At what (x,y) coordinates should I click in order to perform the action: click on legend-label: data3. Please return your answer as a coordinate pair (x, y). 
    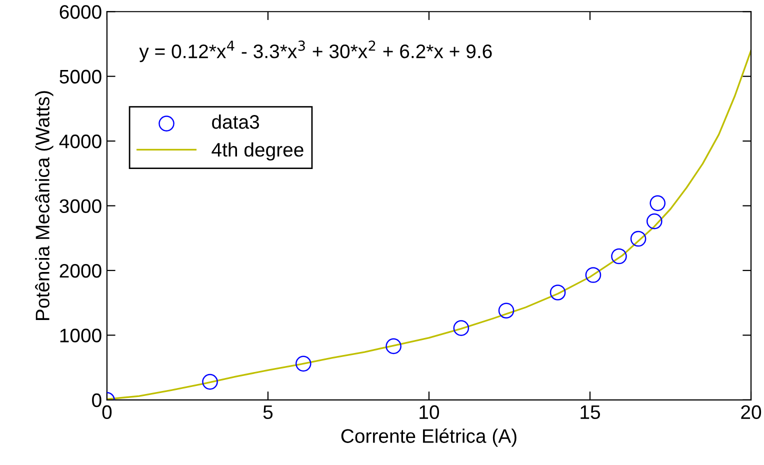
    Looking at the image, I should click on (236, 121).